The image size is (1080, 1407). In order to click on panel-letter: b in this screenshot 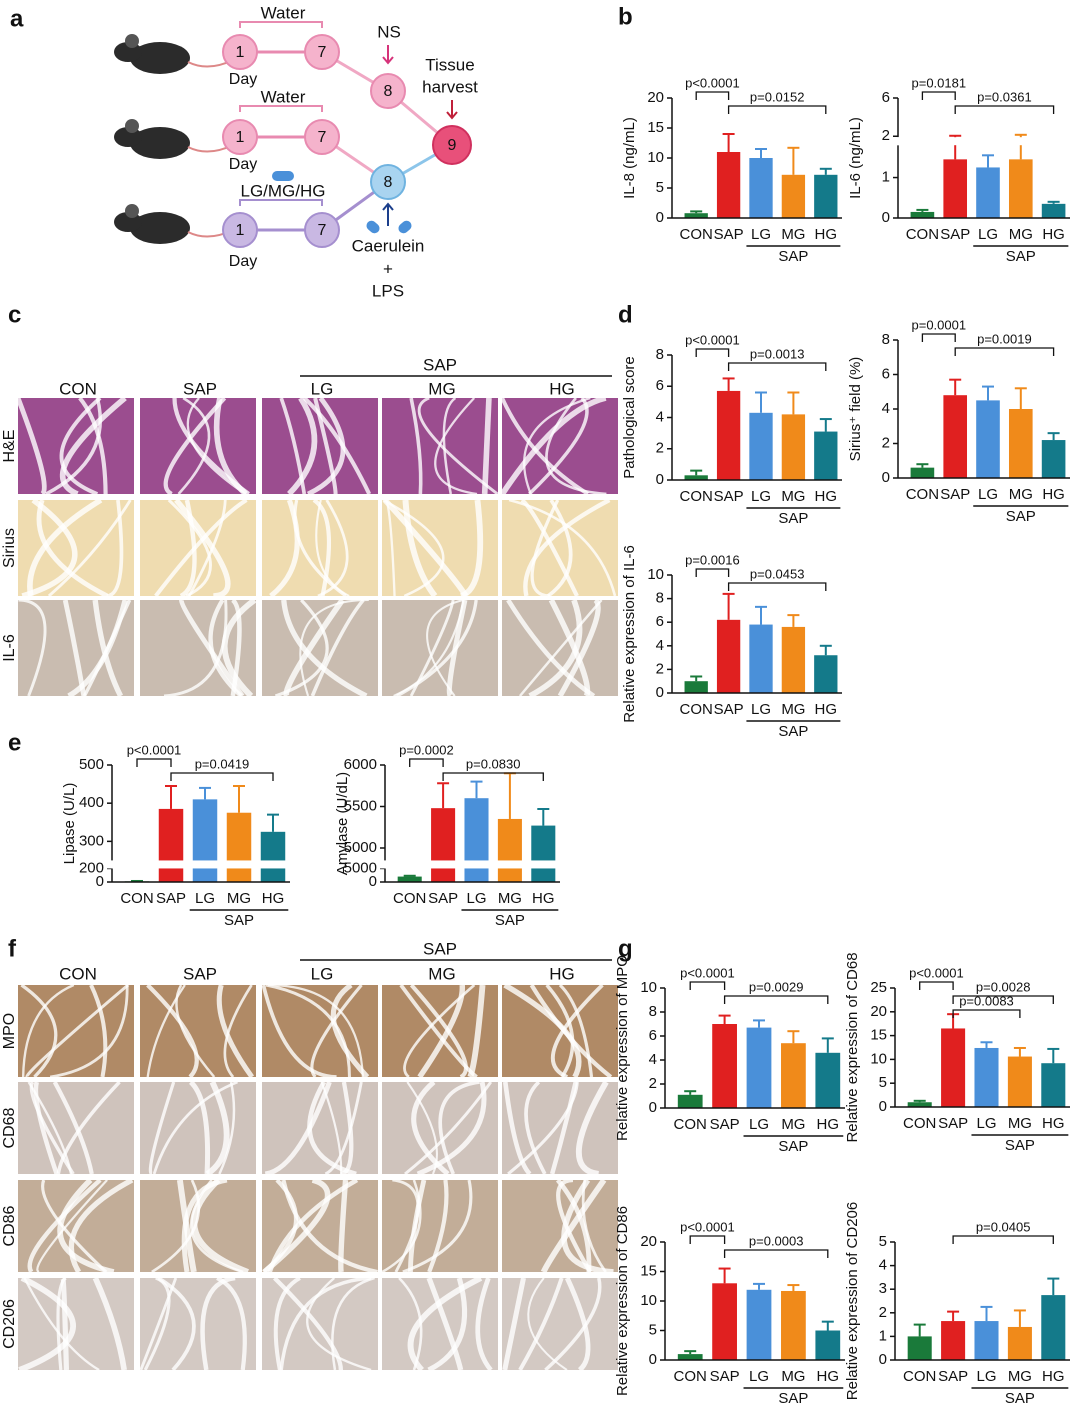, I will do `click(625, 16)`.